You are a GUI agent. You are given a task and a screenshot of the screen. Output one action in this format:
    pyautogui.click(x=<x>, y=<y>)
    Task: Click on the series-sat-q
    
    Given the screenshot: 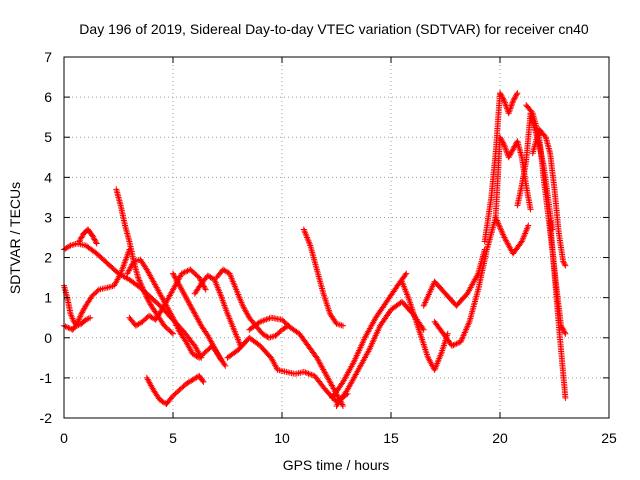 What is the action you would take?
    pyautogui.click(x=424, y=325)
    